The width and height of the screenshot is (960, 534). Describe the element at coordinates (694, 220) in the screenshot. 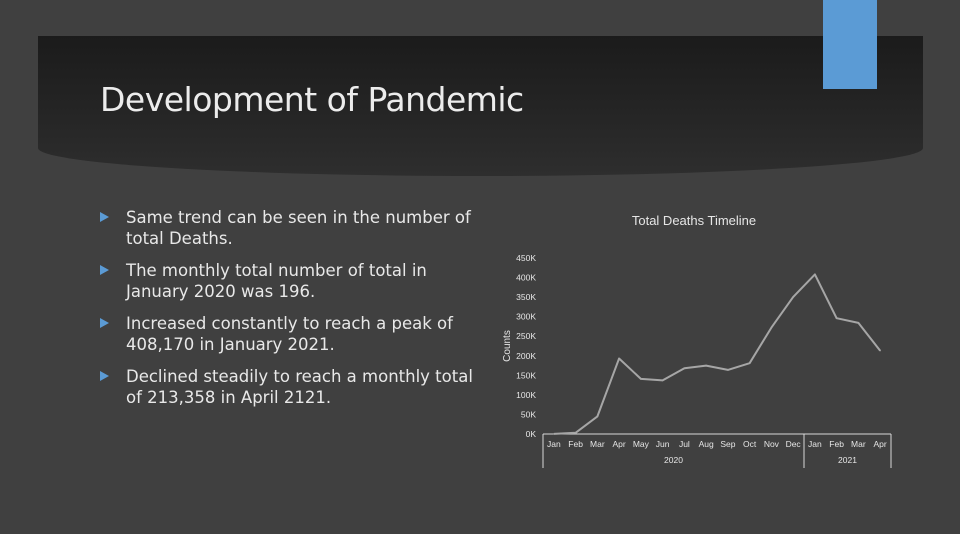

I see `chart-title: Total Deaths Timeline` at that location.